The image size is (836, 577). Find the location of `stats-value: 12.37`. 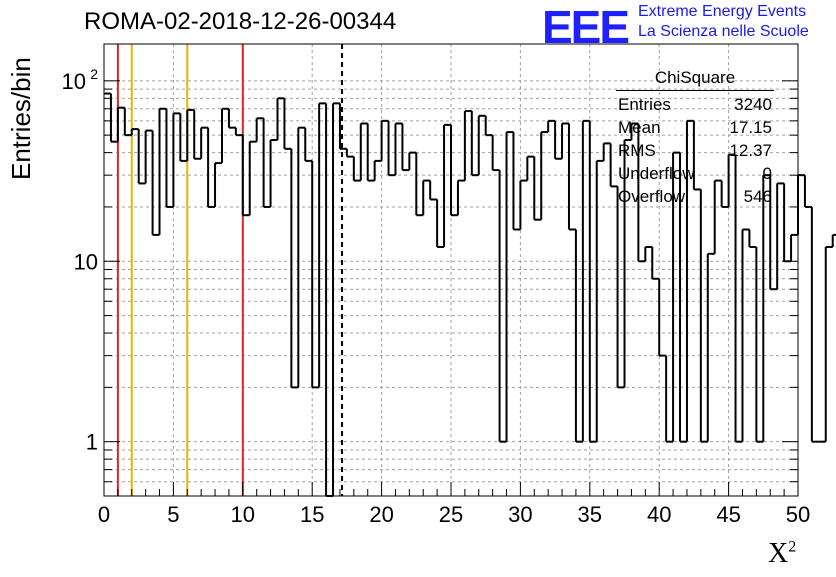

stats-value: 12.37 is located at coordinates (750, 150).